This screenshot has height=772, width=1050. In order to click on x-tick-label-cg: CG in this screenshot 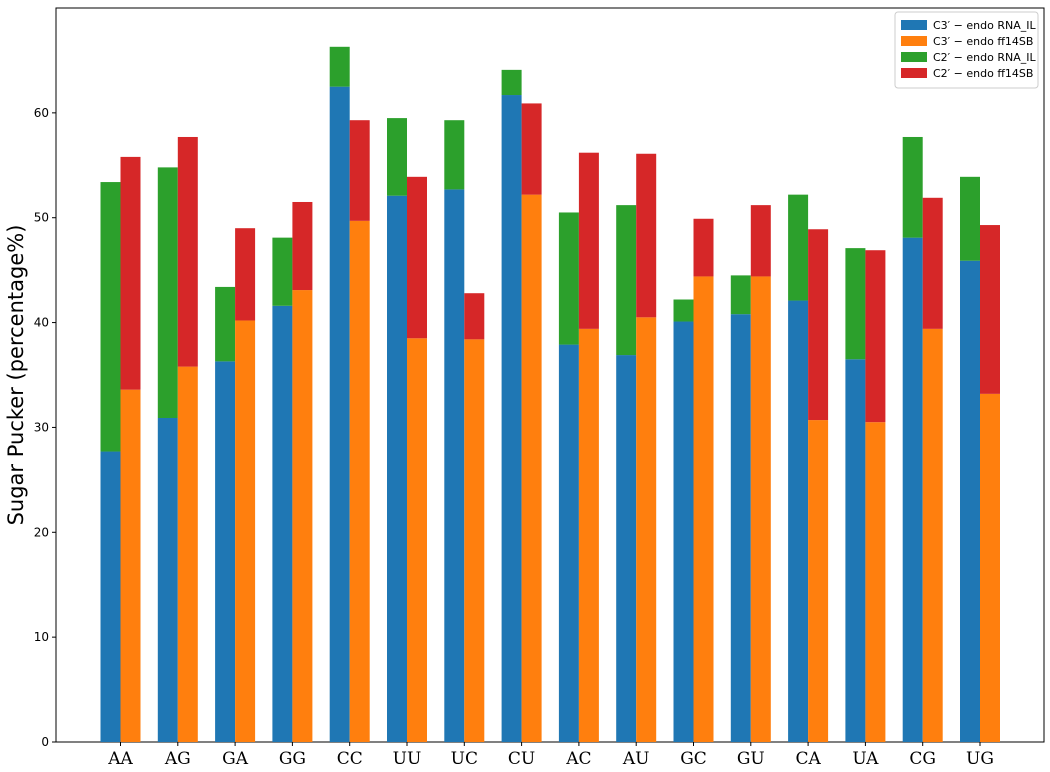, I will do `click(922, 759)`.